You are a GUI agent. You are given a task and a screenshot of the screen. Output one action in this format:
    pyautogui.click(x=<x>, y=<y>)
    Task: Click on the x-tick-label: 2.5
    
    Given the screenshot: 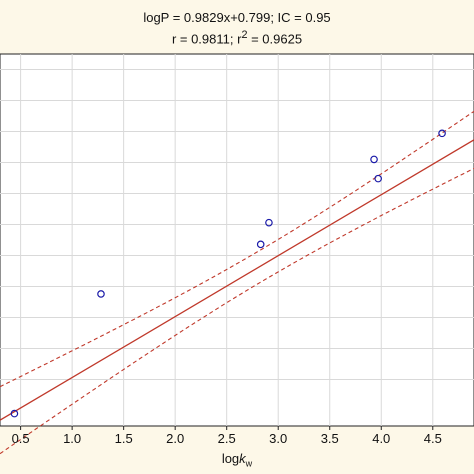 What is the action you would take?
    pyautogui.click(x=227, y=438)
    